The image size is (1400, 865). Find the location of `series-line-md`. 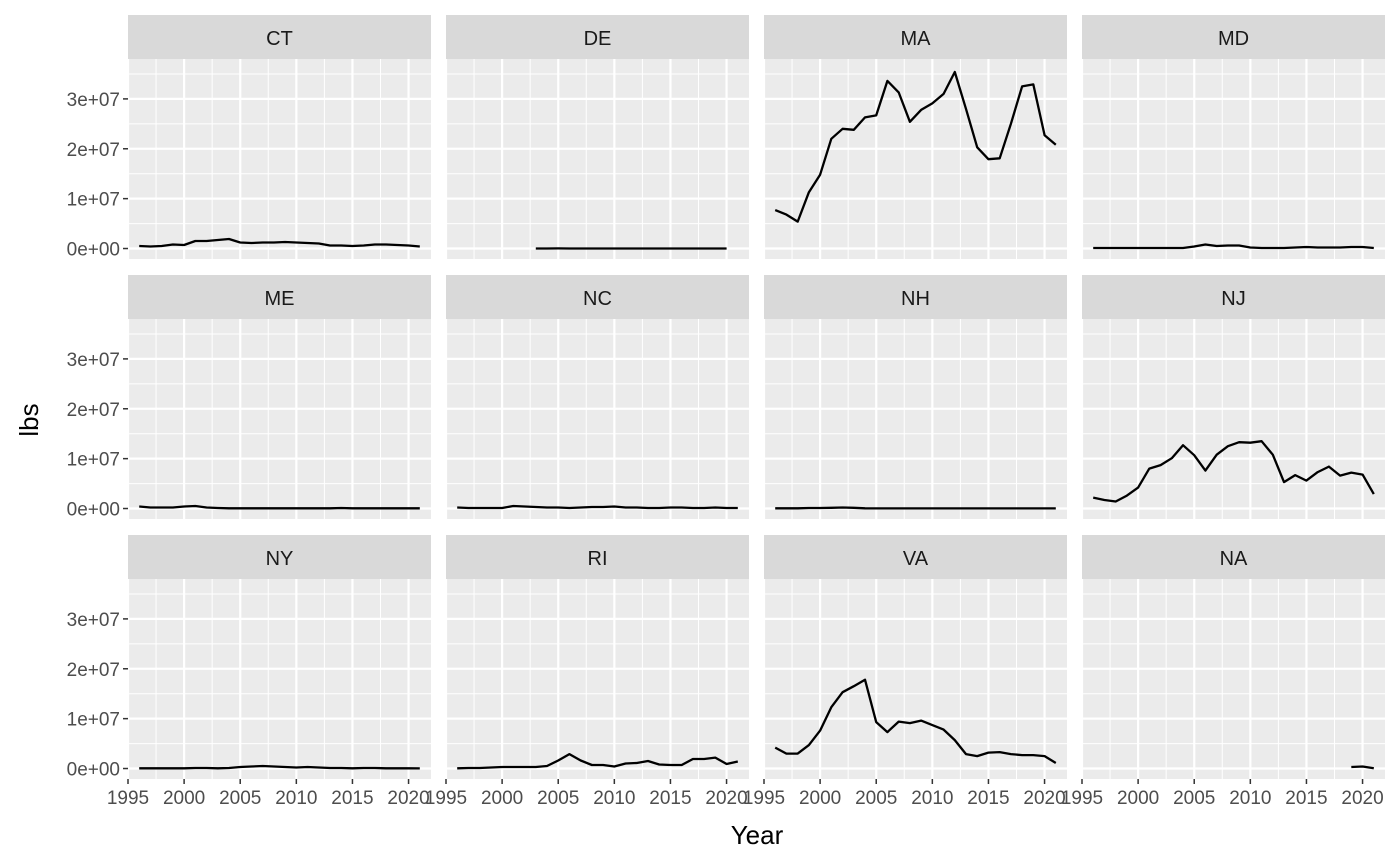

series-line-md is located at coordinates (1233, 246).